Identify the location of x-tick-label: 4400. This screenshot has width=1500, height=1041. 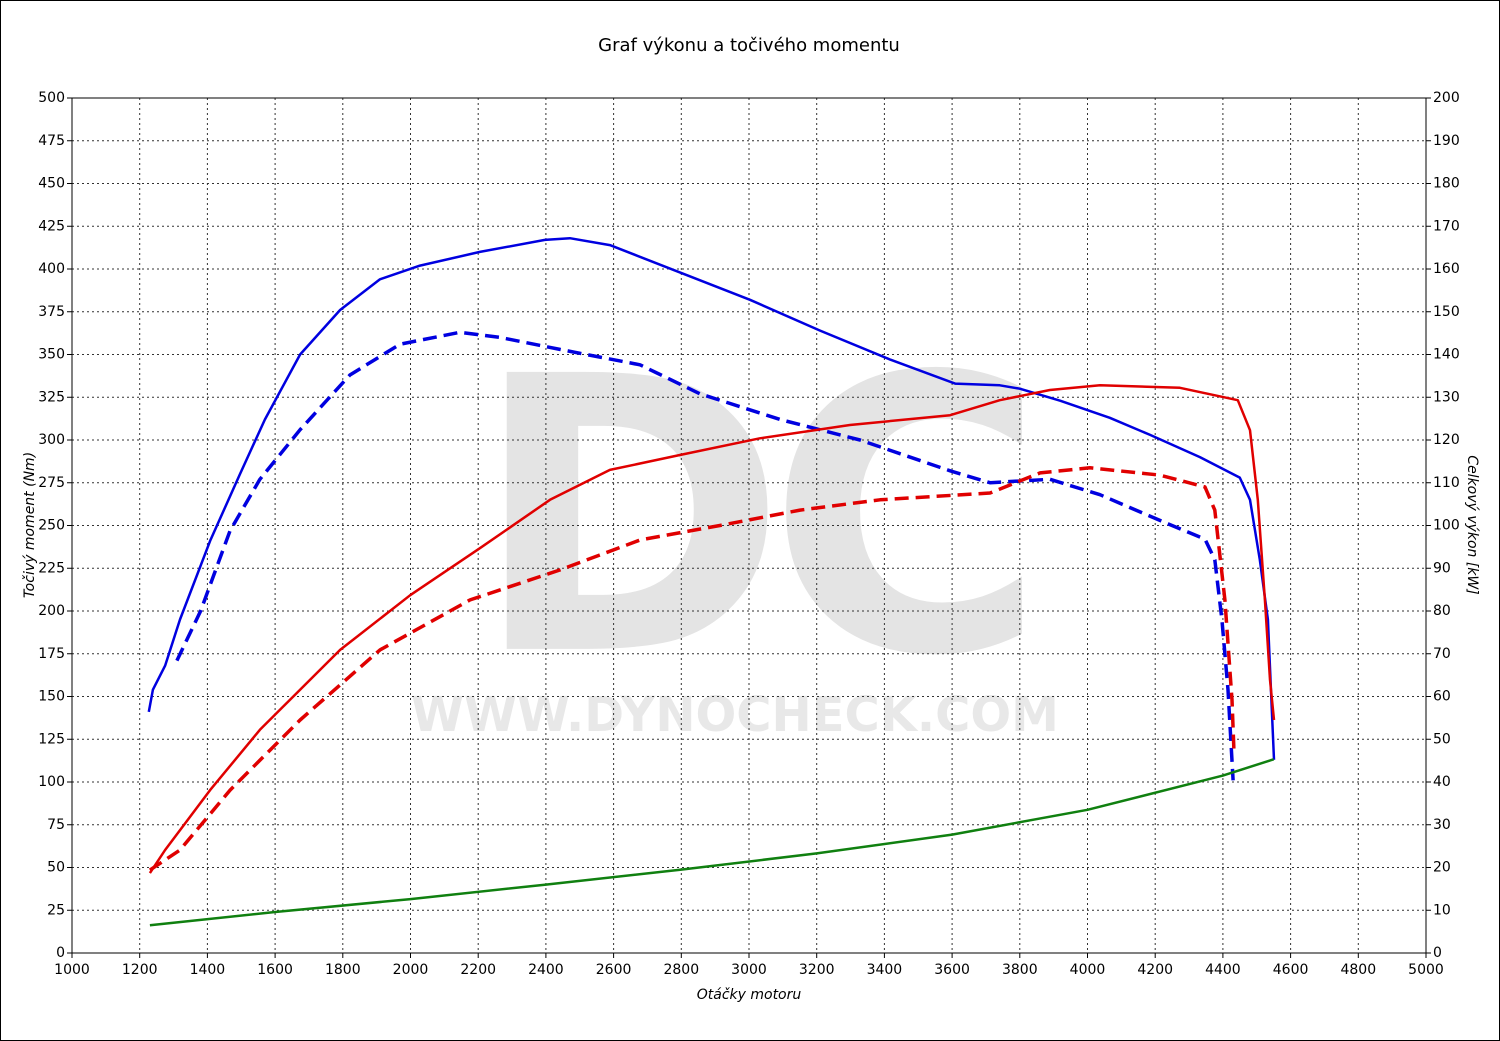
(1223, 970).